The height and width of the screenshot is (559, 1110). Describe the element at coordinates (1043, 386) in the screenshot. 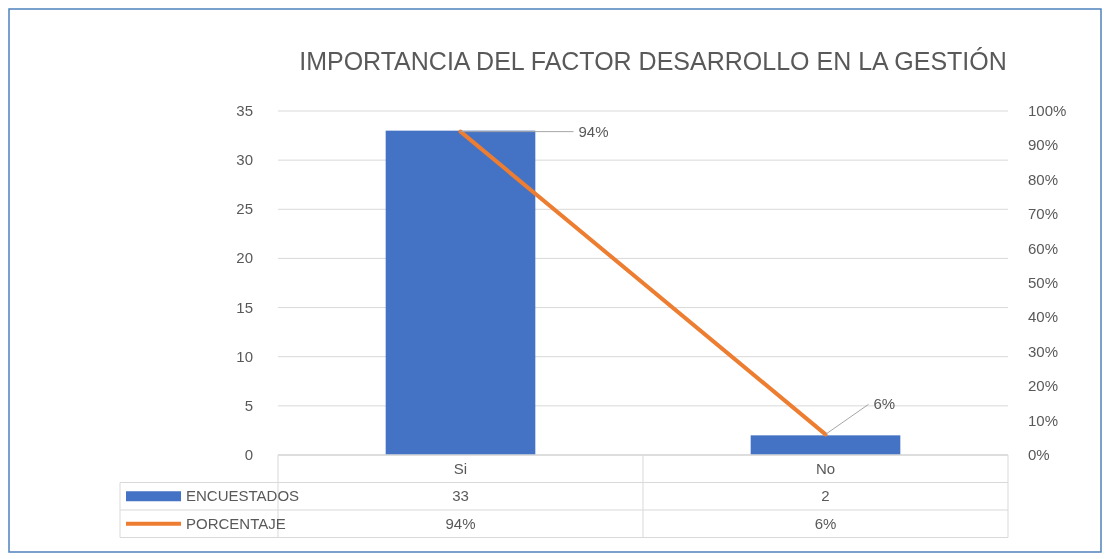

I see `y2-tick-label: 20%` at that location.